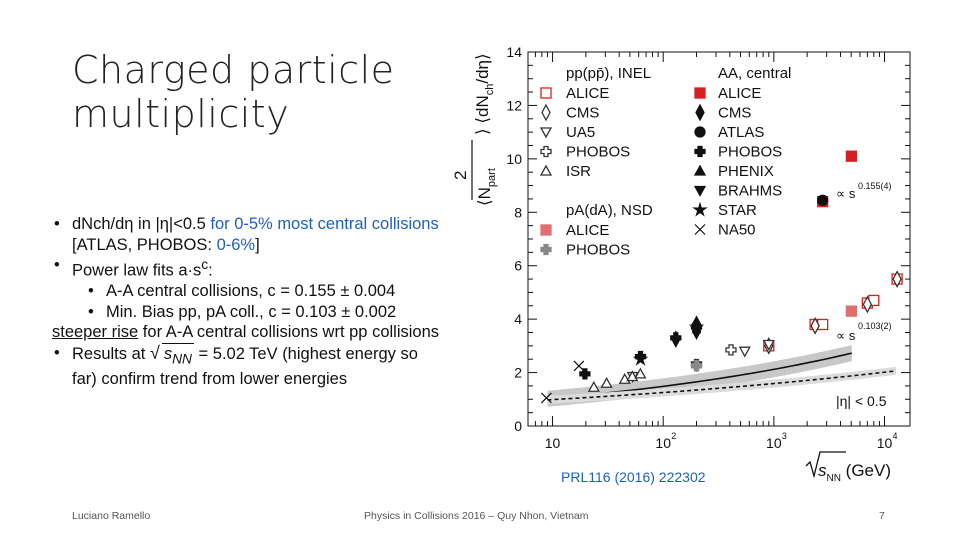  Describe the element at coordinates (739, 93) in the screenshot. I see `legend-label-aa: ALICE` at that location.